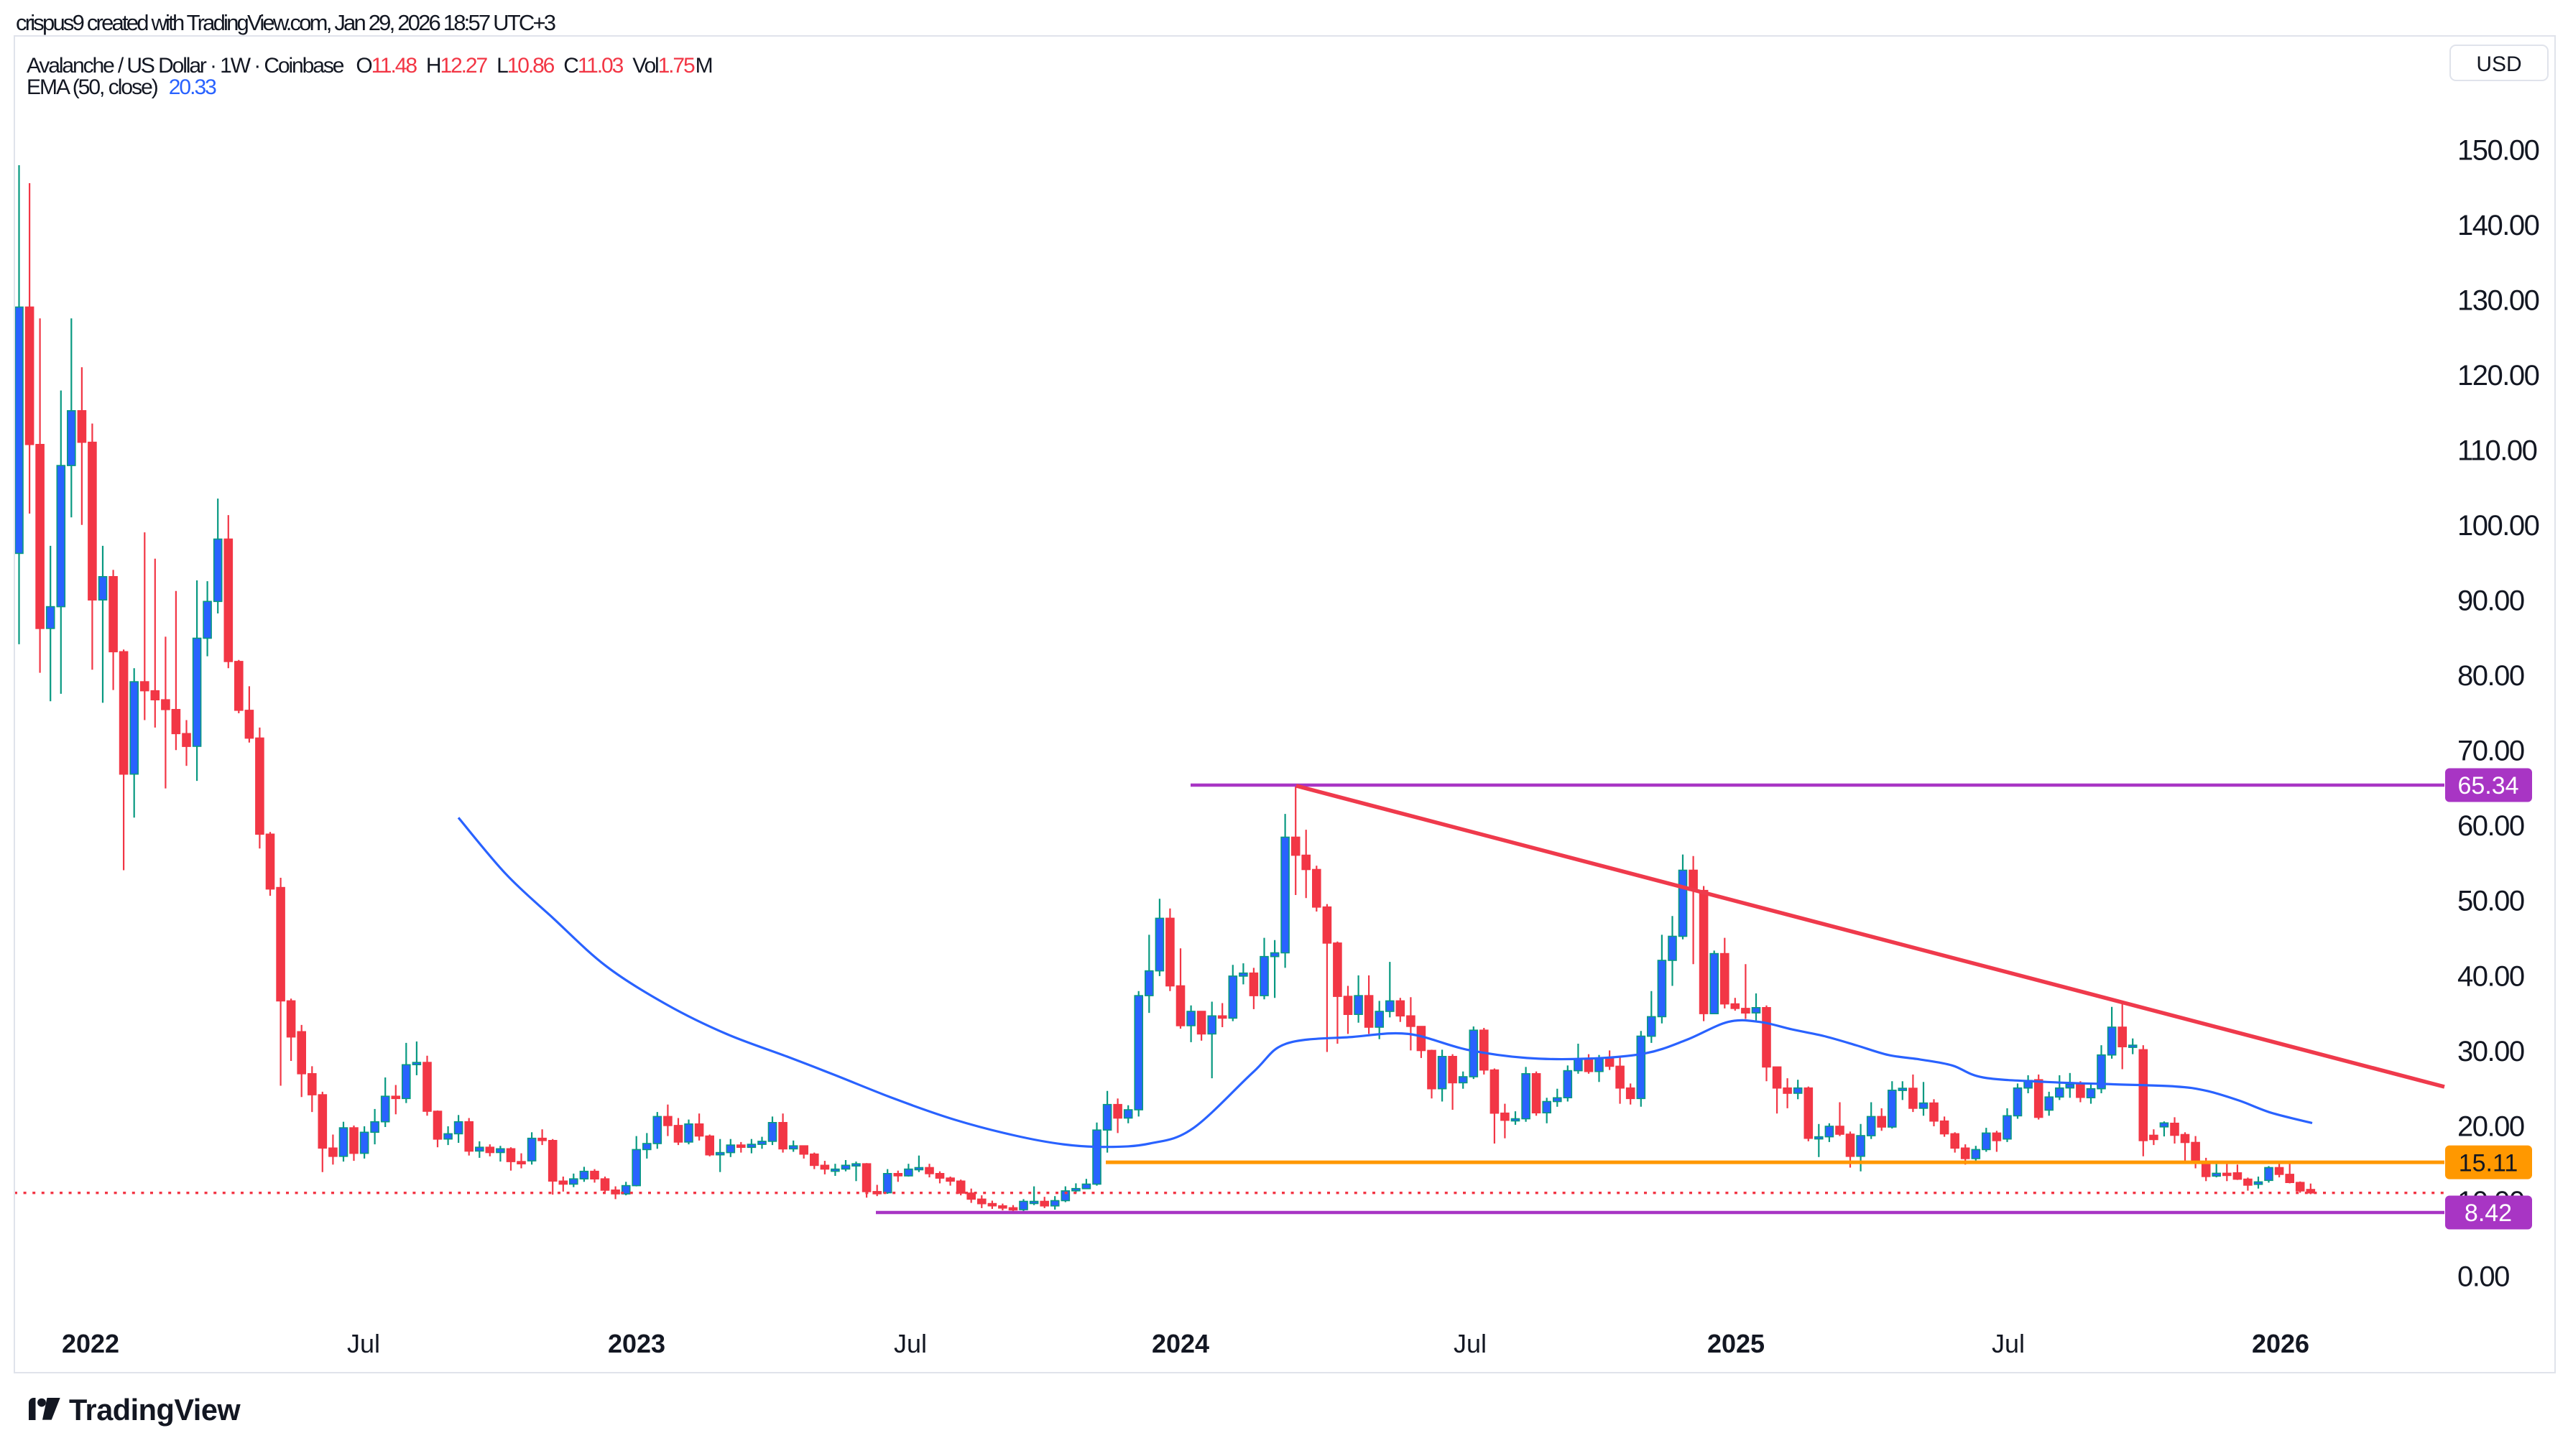  Describe the element at coordinates (2498, 301) in the screenshot. I see `svg-text: 130.00` at that location.